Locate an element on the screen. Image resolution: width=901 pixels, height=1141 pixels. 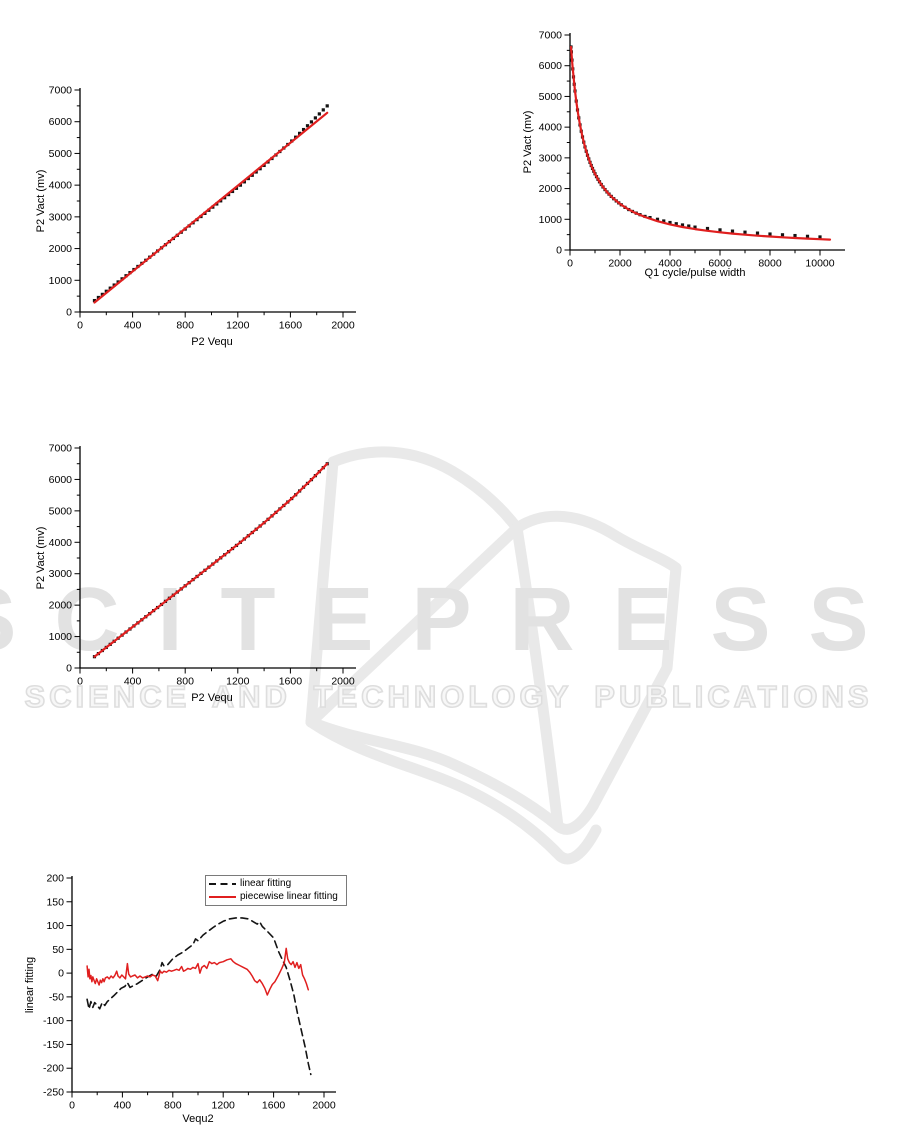
svg-text: 200 is located at coordinates (55, 879).